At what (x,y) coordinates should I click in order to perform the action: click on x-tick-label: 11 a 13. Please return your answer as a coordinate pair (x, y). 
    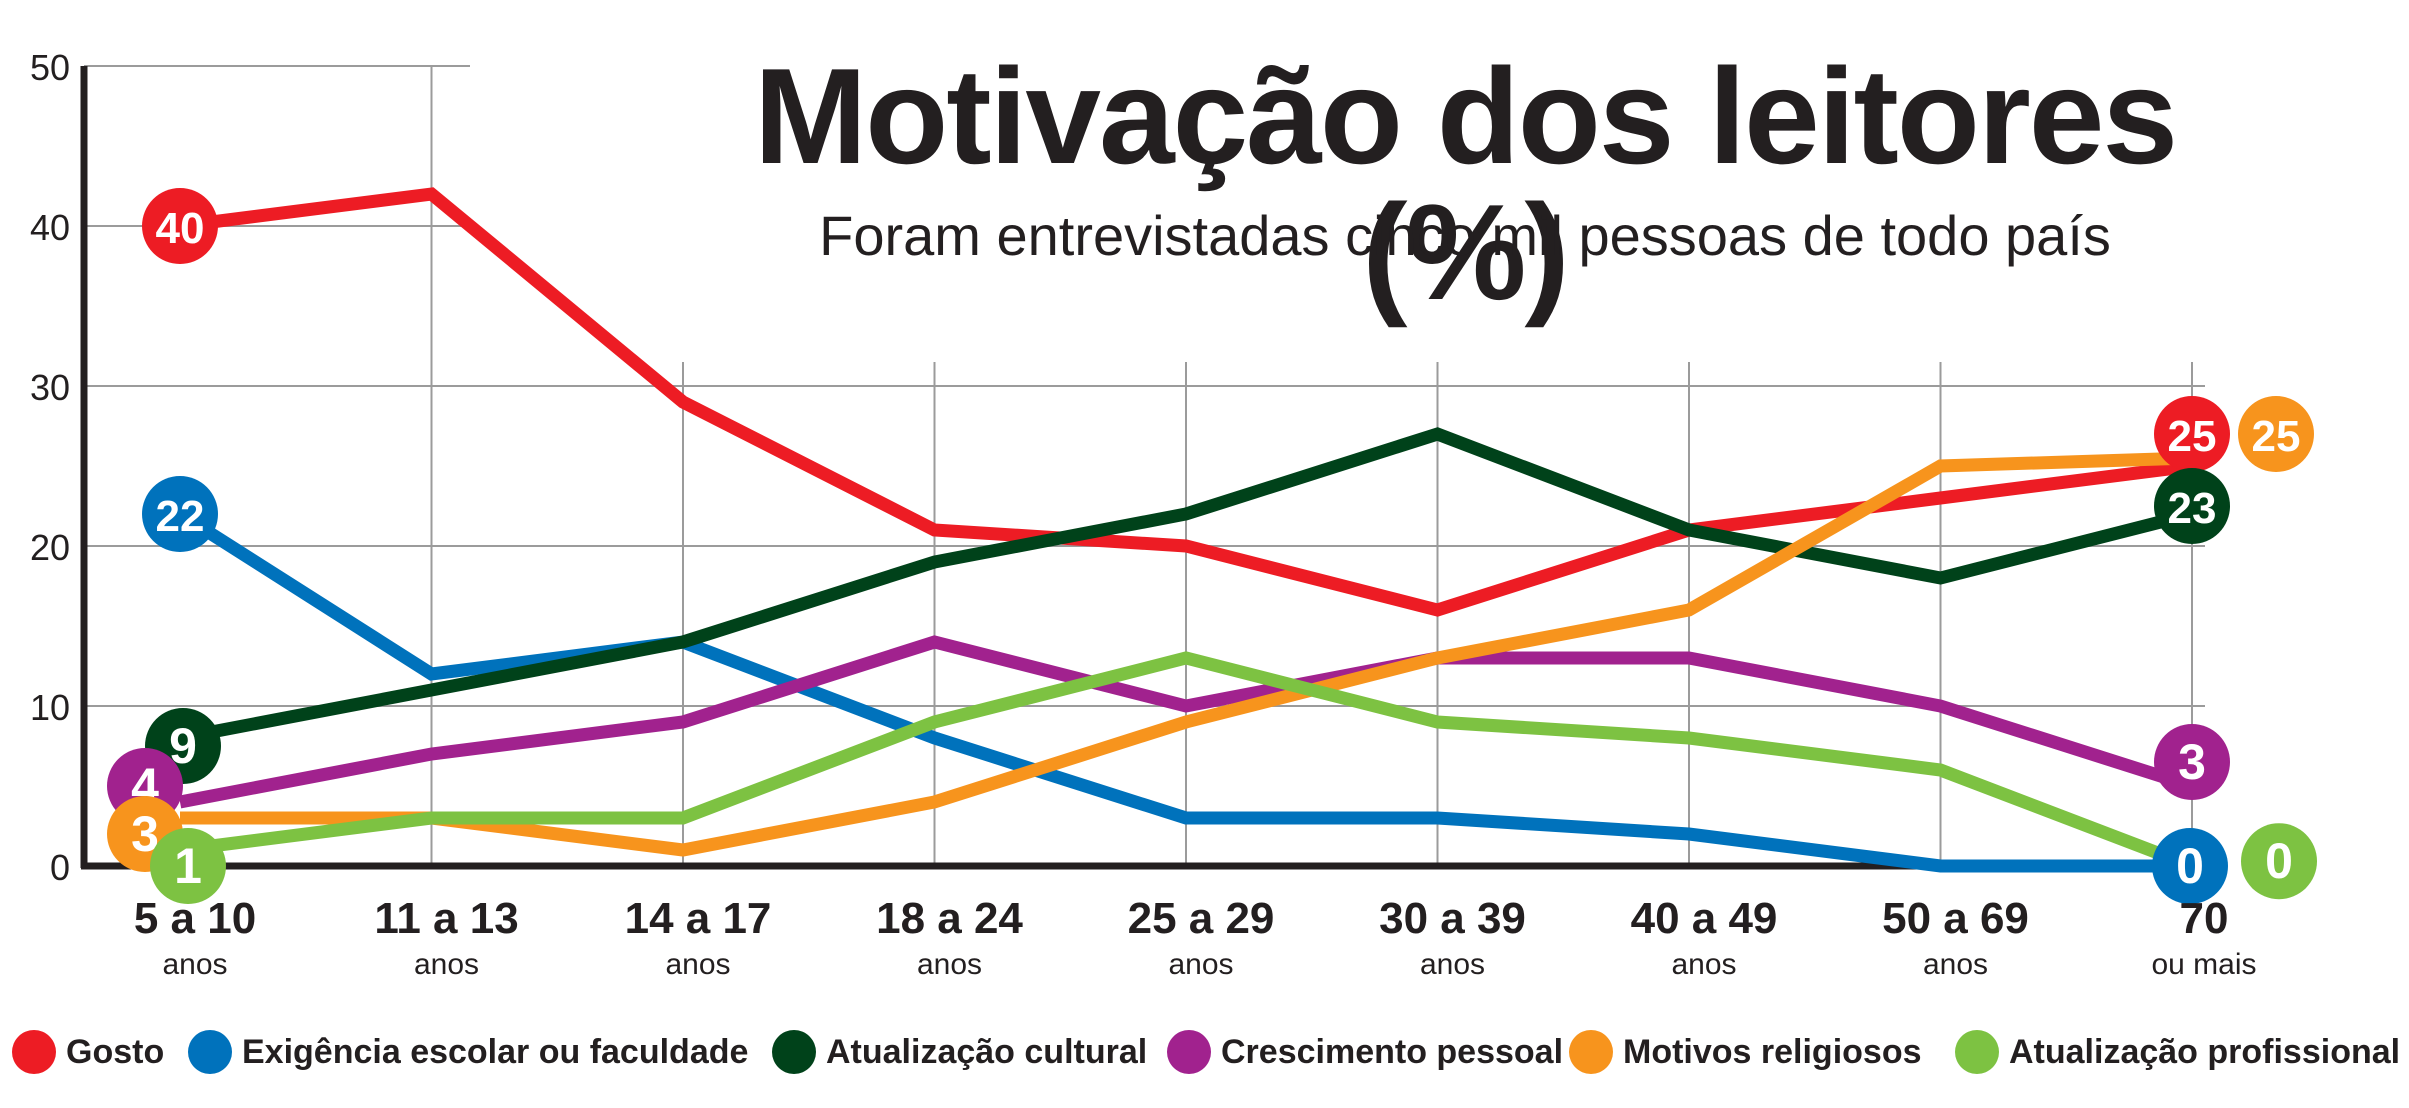
    Looking at the image, I should click on (446, 918).